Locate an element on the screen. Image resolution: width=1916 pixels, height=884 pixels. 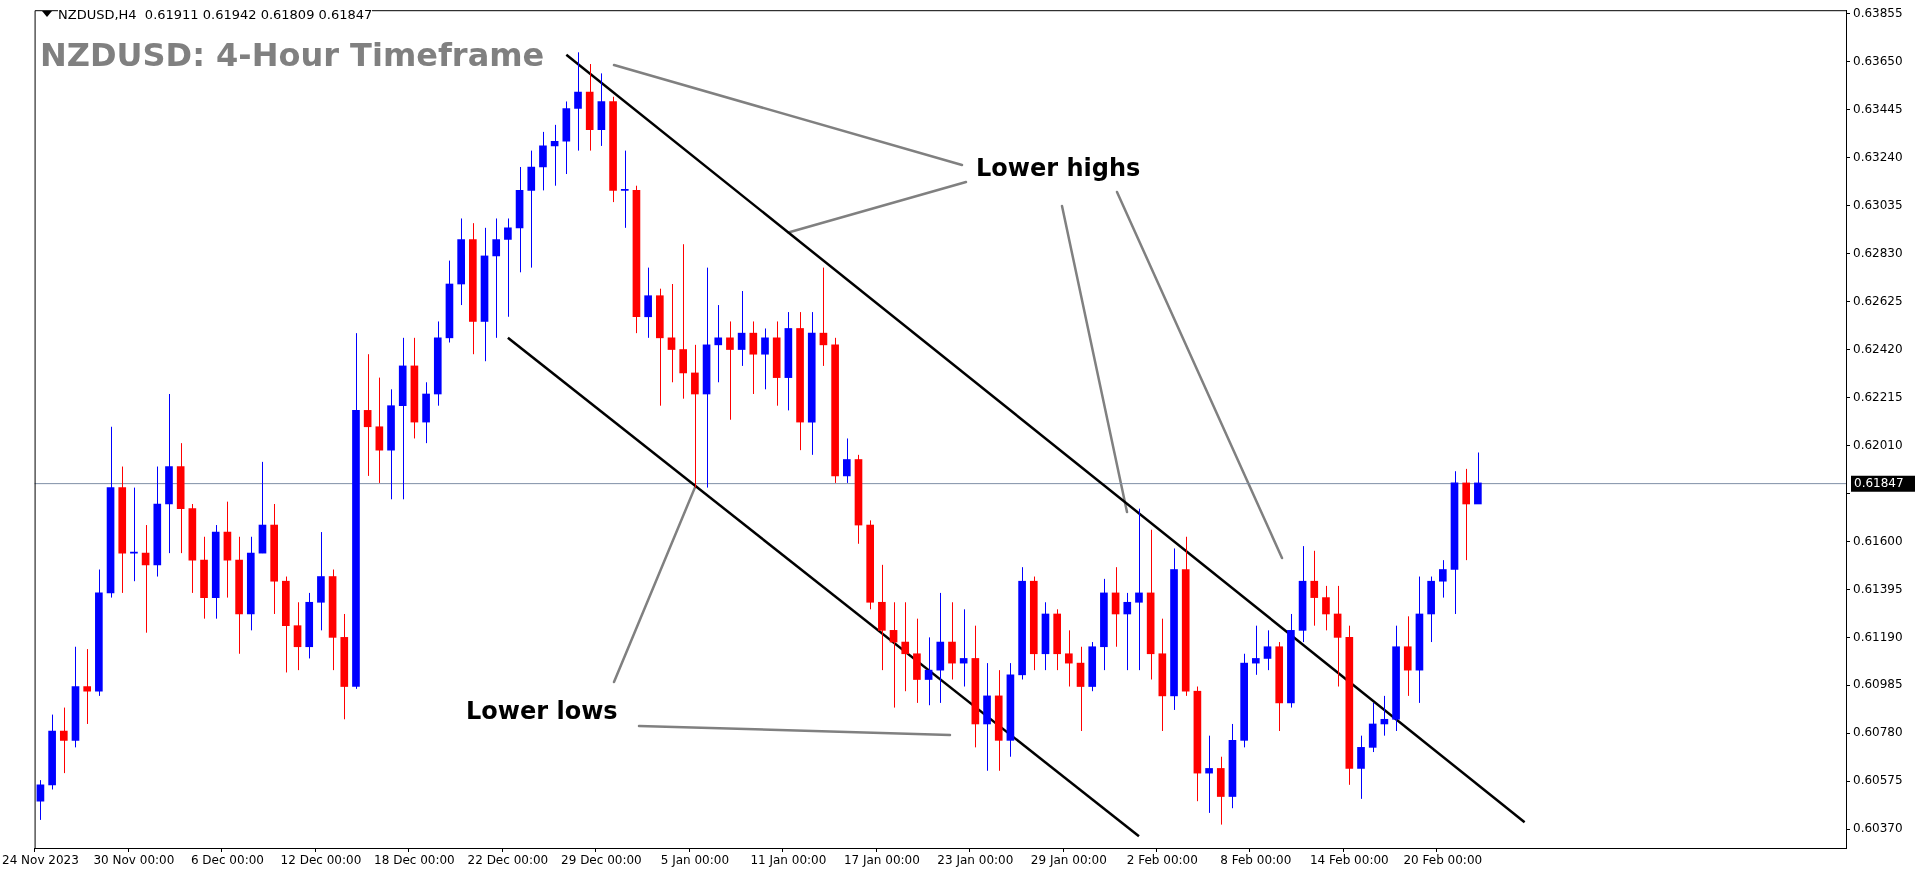
annotation: Lower lows is located at coordinates (542, 711).